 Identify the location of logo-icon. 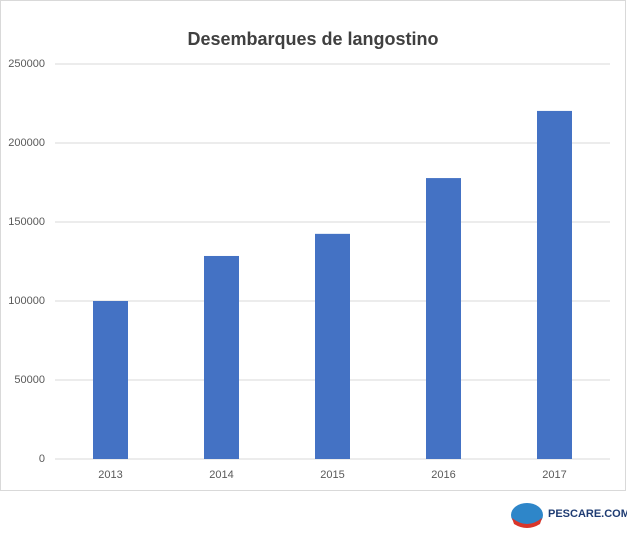
(527, 515).